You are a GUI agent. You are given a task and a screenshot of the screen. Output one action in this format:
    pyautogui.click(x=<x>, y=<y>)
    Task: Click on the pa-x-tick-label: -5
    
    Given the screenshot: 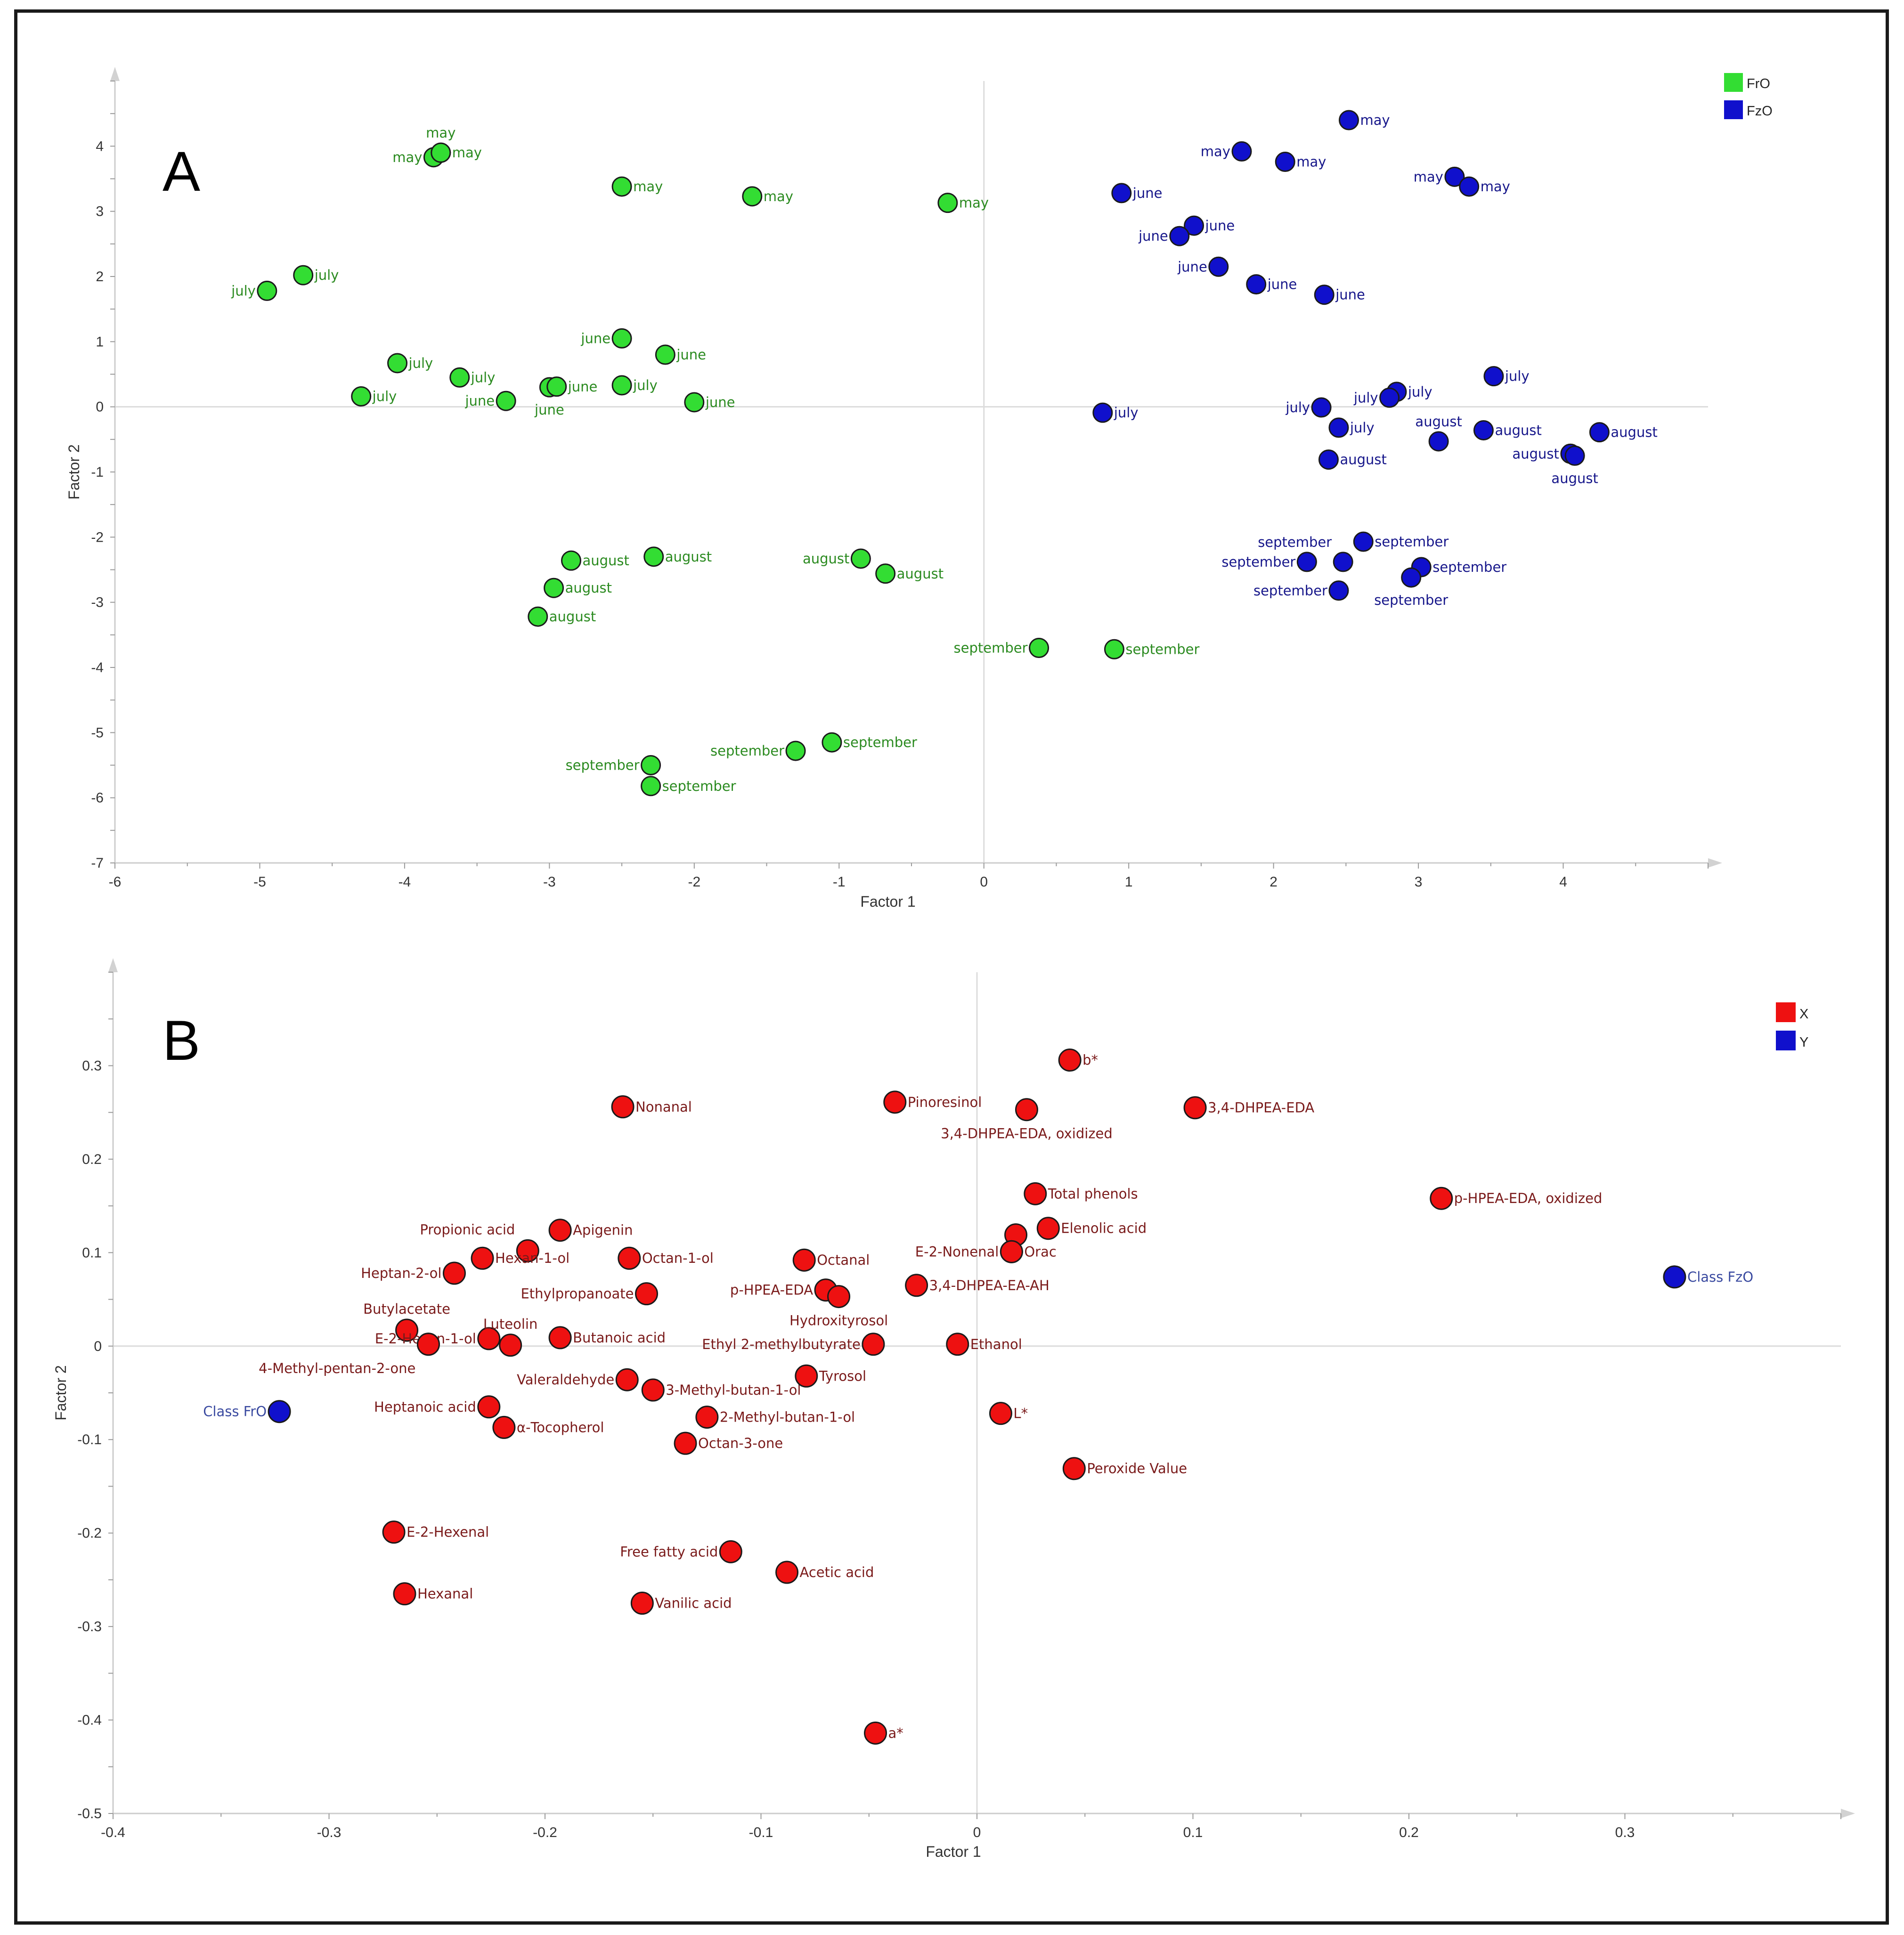 What is the action you would take?
    pyautogui.click(x=259, y=882)
    